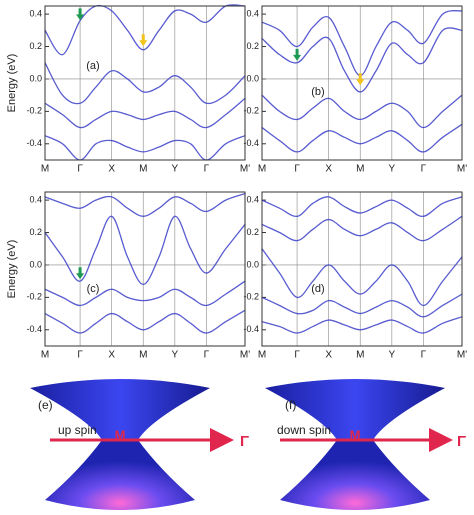 The height and width of the screenshot is (515, 474). What do you see at coordinates (92, 66) in the screenshot?
I see `panel-label: (a)` at bounding box center [92, 66].